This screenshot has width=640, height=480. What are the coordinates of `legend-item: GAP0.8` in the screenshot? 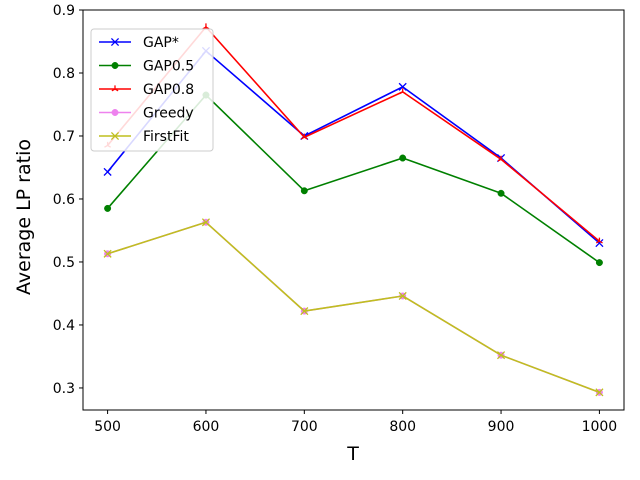 It's located at (146, 90).